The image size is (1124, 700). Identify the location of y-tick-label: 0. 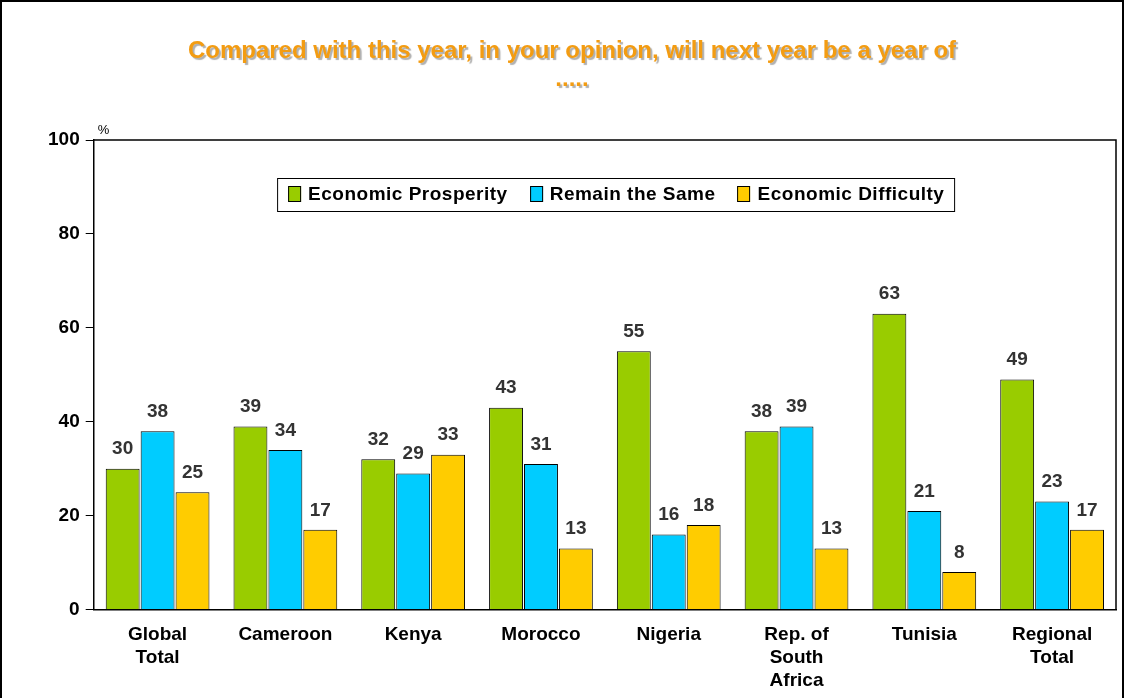
(74, 608).